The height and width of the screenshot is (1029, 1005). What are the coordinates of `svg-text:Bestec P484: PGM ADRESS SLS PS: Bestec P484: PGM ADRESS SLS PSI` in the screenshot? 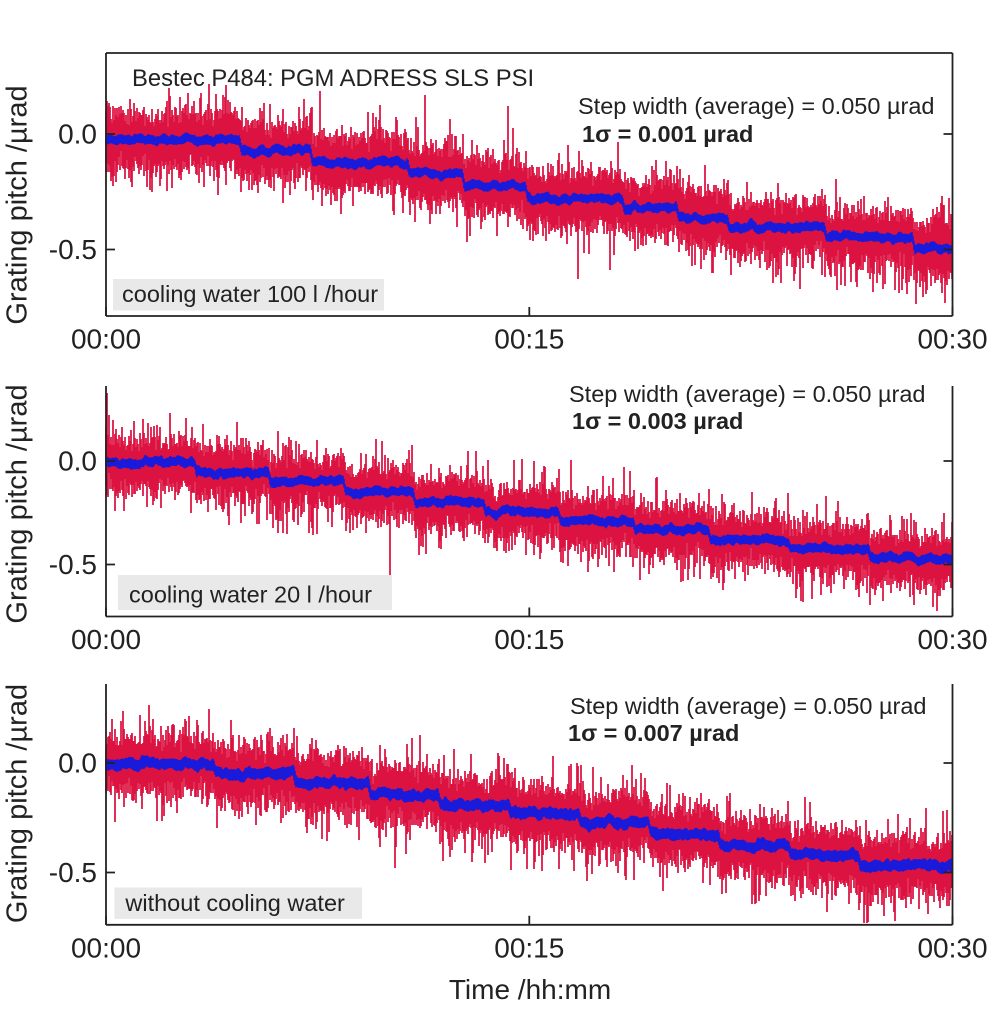 It's located at (333, 78).